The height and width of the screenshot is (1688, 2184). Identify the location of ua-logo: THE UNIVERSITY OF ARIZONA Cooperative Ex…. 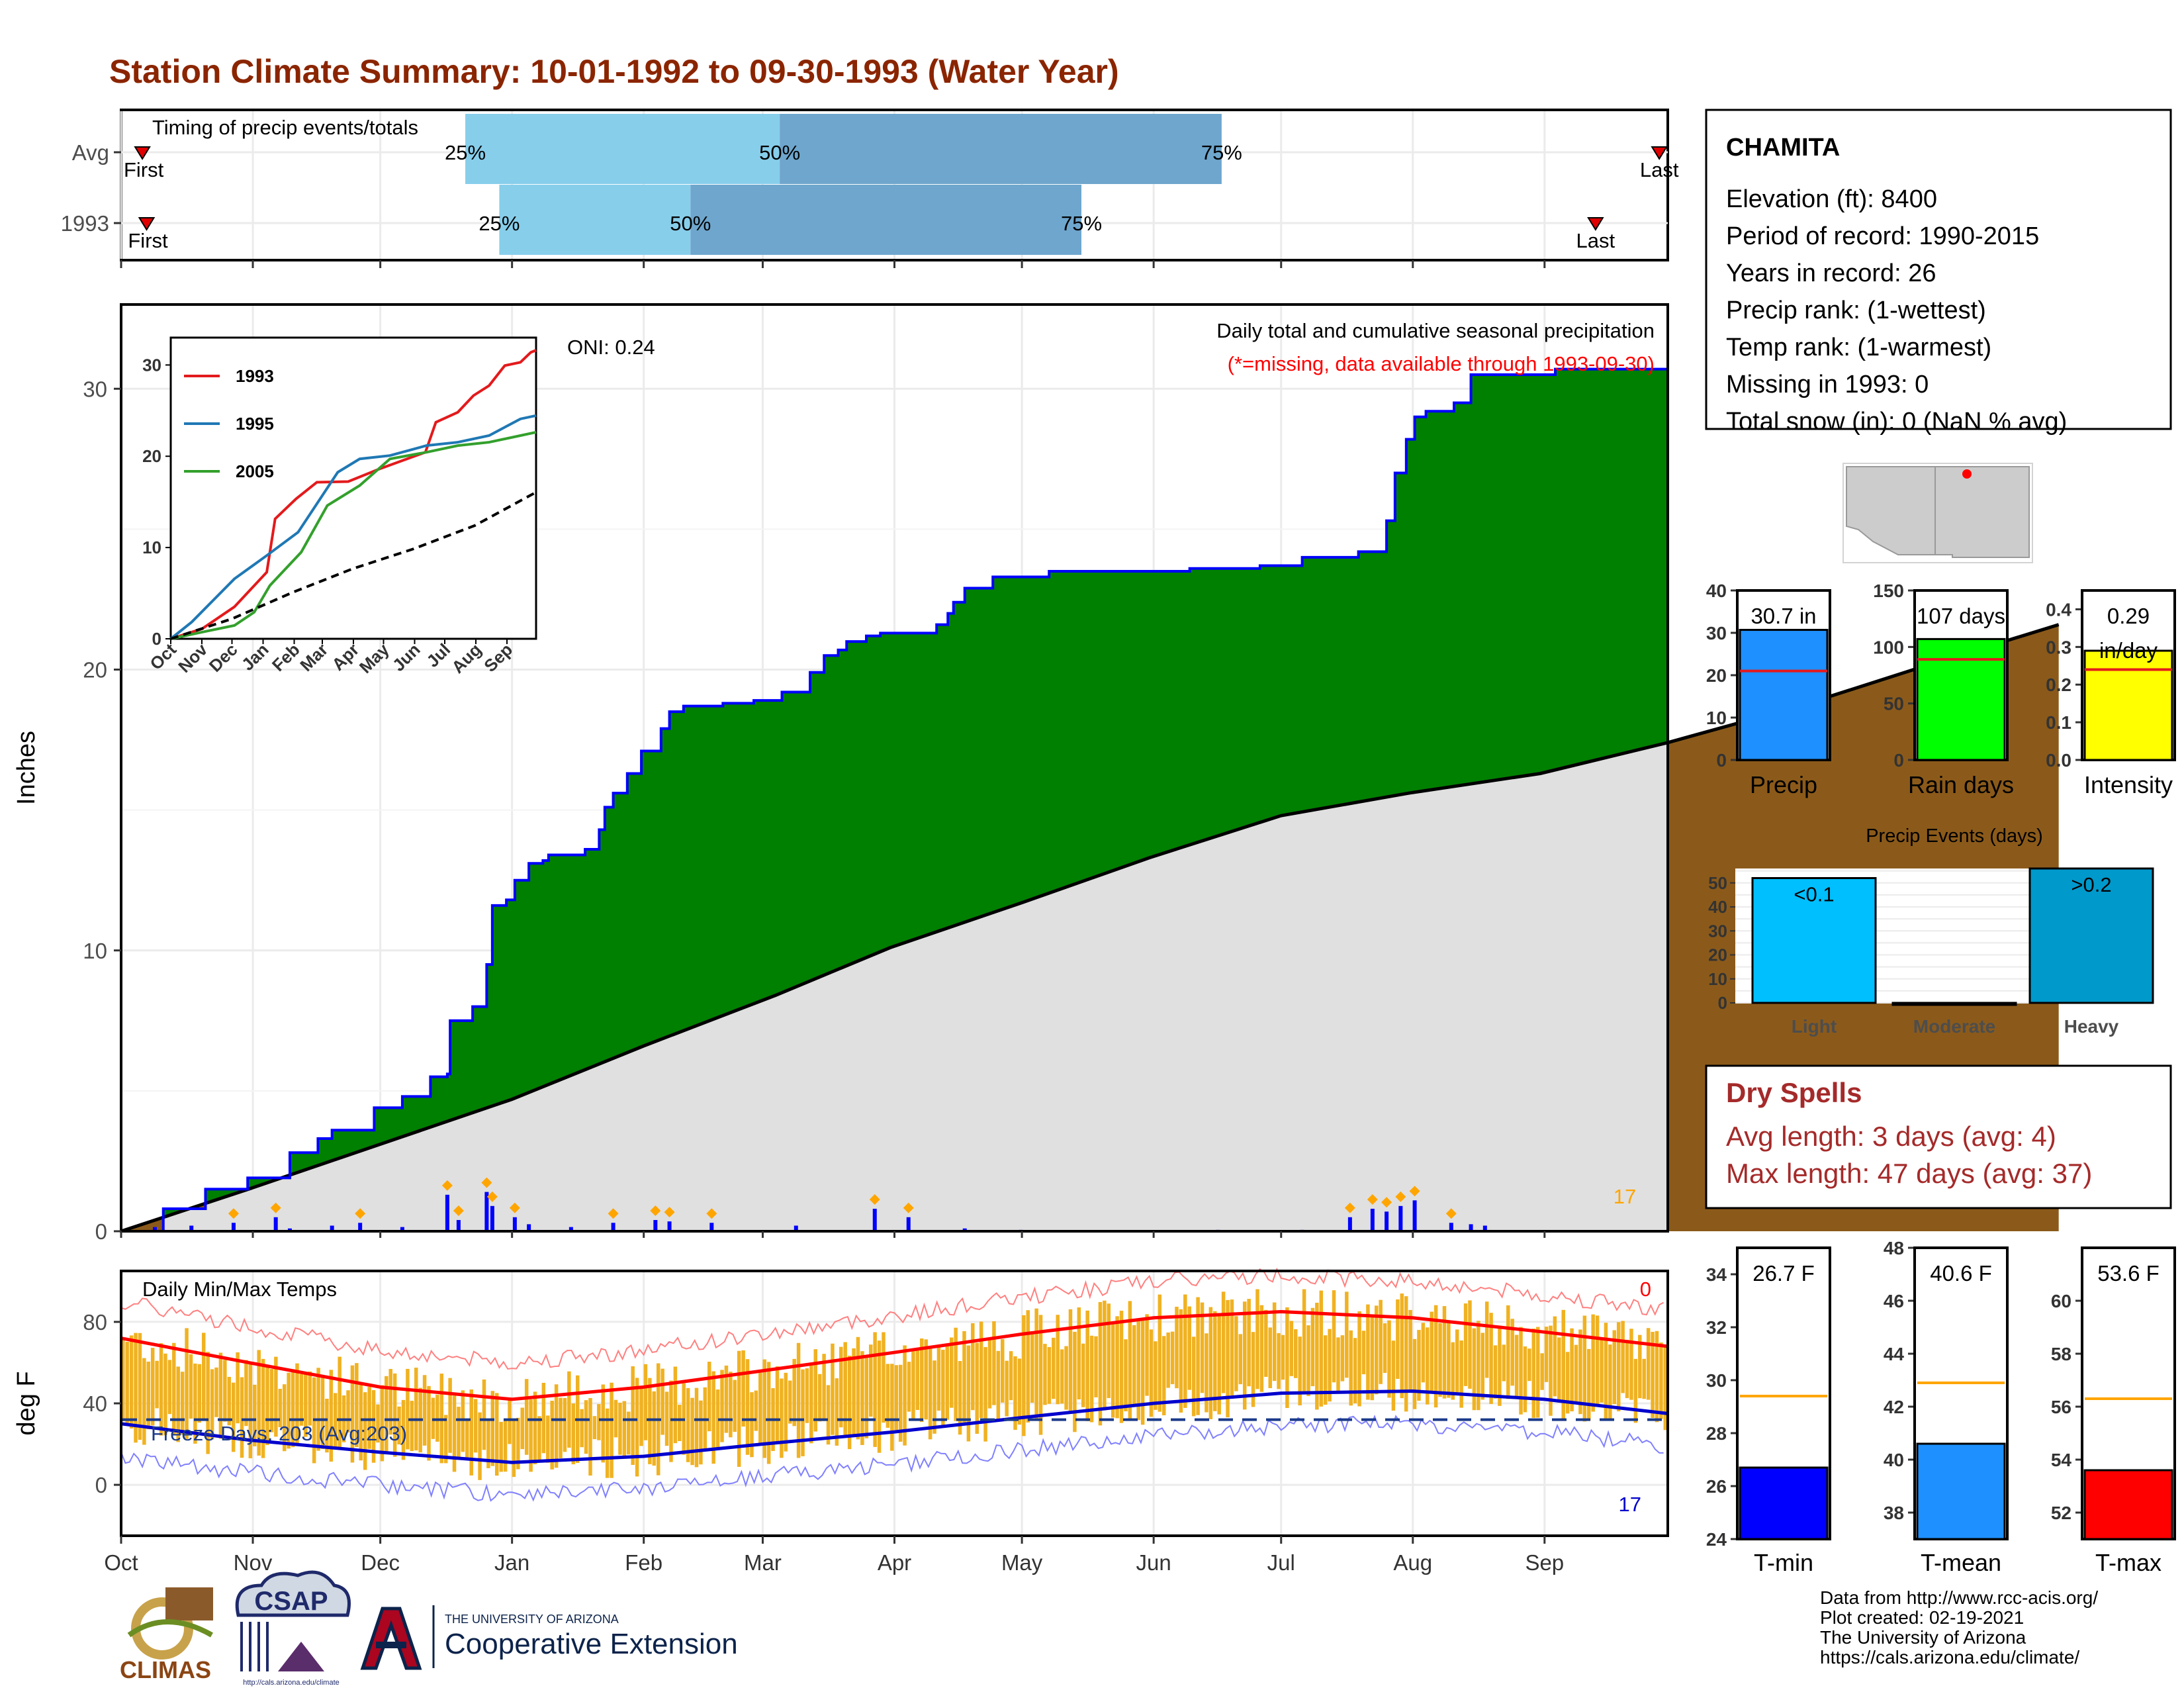
(549, 1637).